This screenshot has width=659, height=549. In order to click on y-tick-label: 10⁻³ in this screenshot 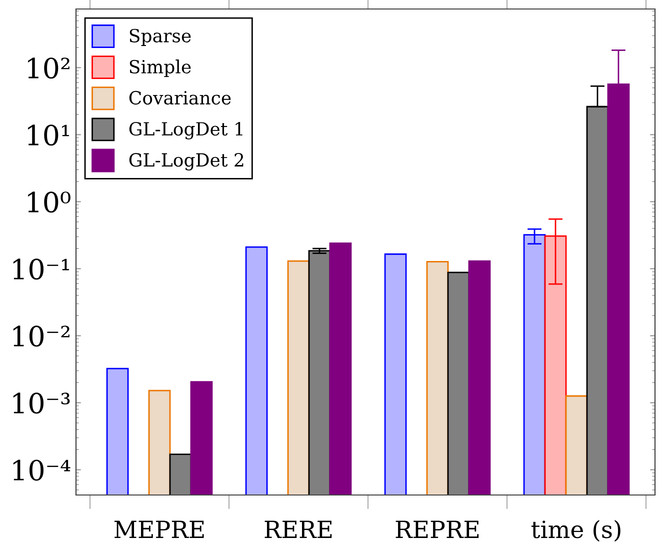, I will do `click(41, 403)`.